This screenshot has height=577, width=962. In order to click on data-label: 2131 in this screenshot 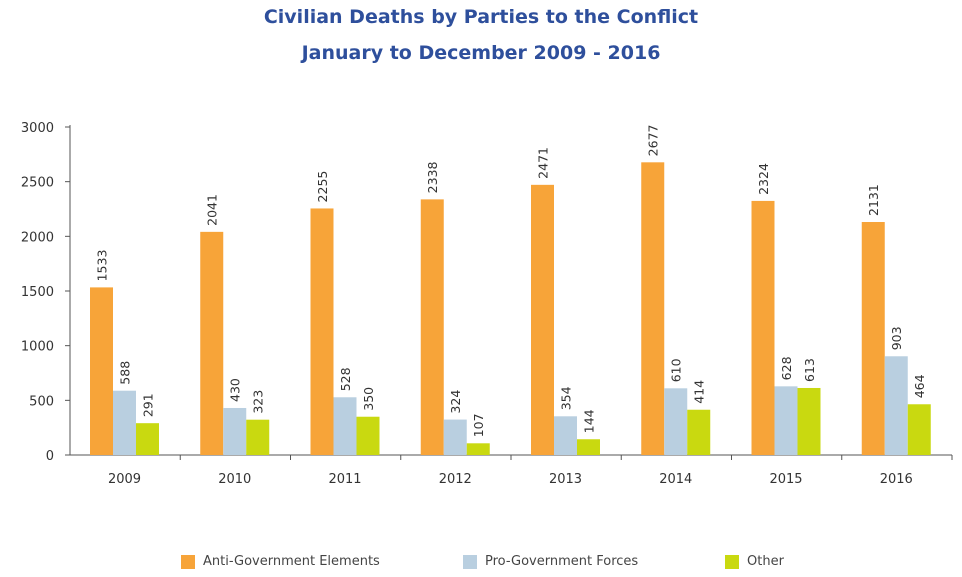, I will do `click(873, 200)`.